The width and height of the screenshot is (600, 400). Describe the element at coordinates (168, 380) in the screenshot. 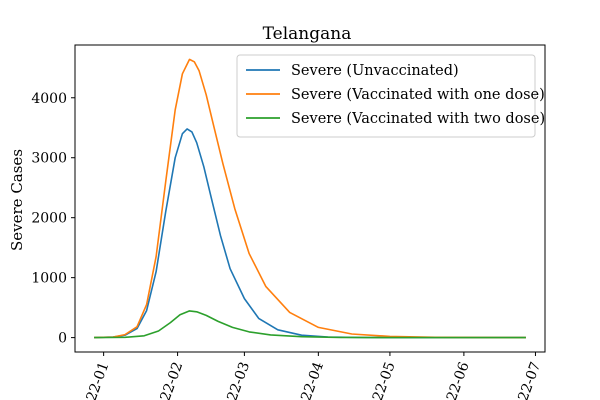

I see `x-tick-label: 2022-02` at that location.